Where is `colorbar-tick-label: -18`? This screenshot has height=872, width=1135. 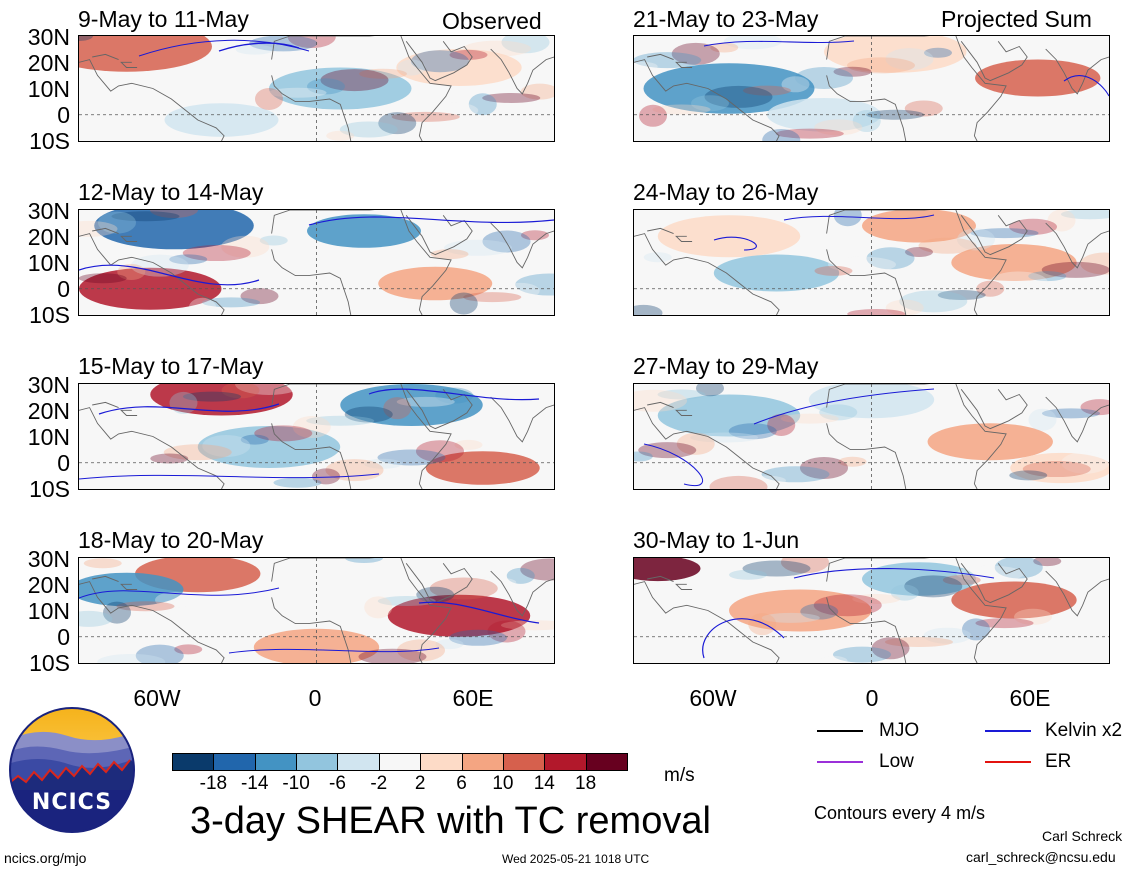
colorbar-tick-label: -18 is located at coordinates (213, 783).